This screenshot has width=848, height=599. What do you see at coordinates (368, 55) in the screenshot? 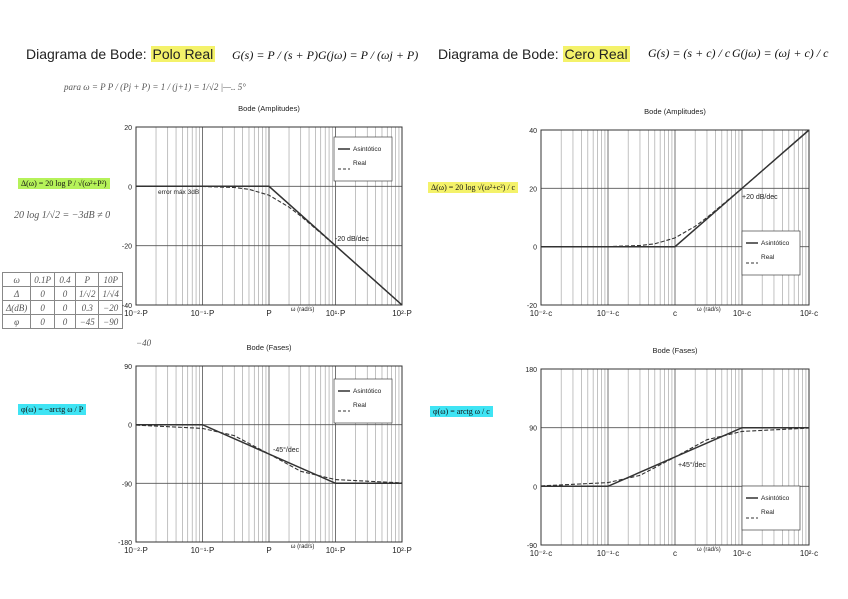
I see `left-formula-gjw: G(jω) = P / (ωj + P)` at bounding box center [368, 55].